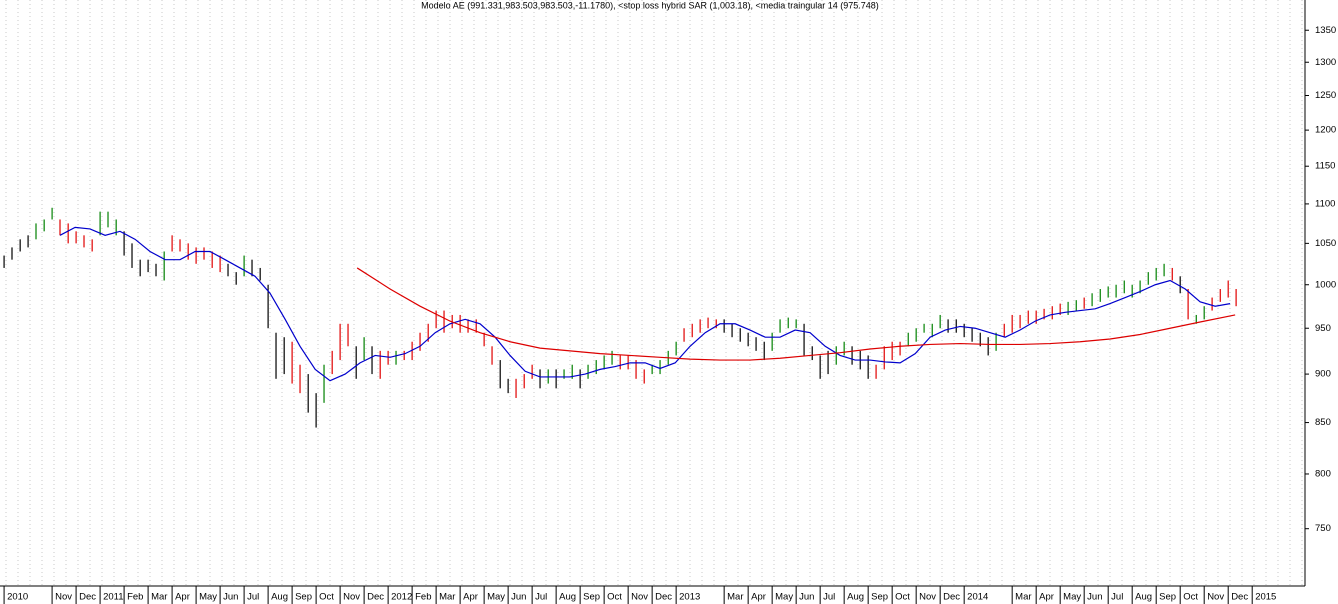  Describe the element at coordinates (1325, 30) in the screenshot. I see `y-tick-label: 1350` at that location.